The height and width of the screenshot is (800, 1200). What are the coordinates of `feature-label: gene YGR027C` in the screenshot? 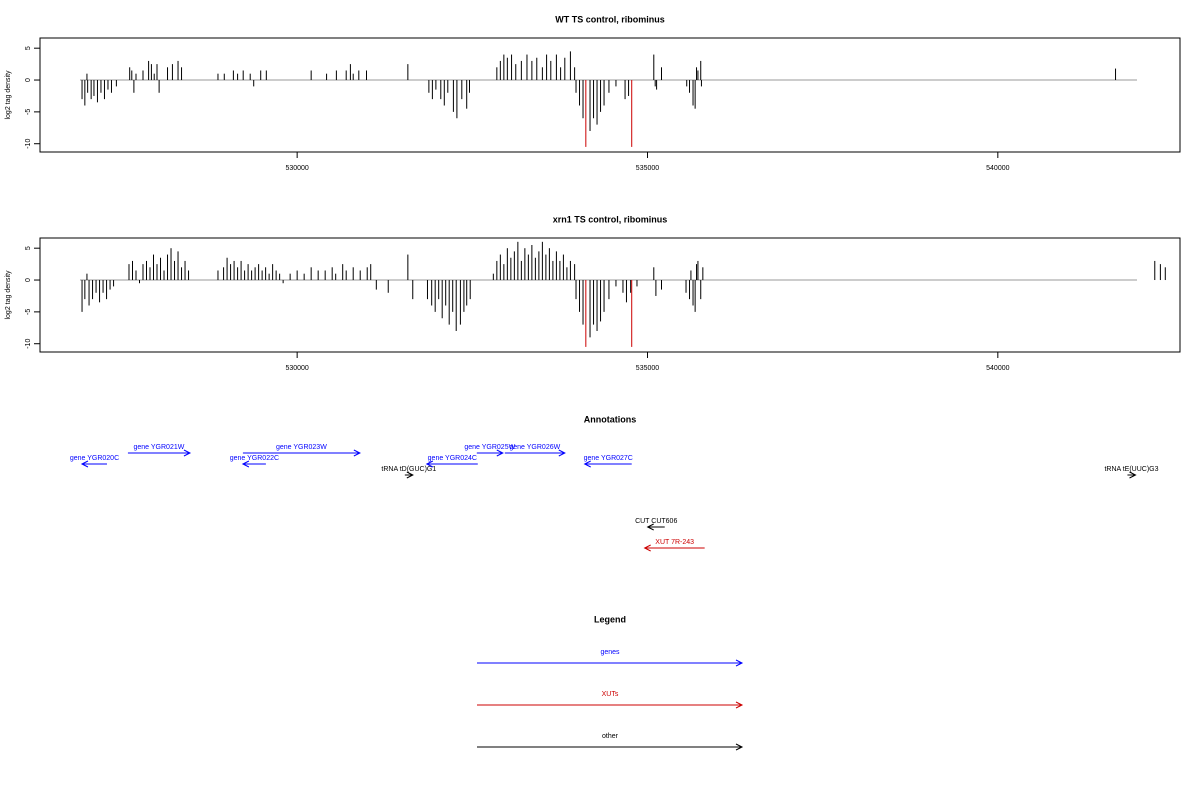 It's located at (608, 458).